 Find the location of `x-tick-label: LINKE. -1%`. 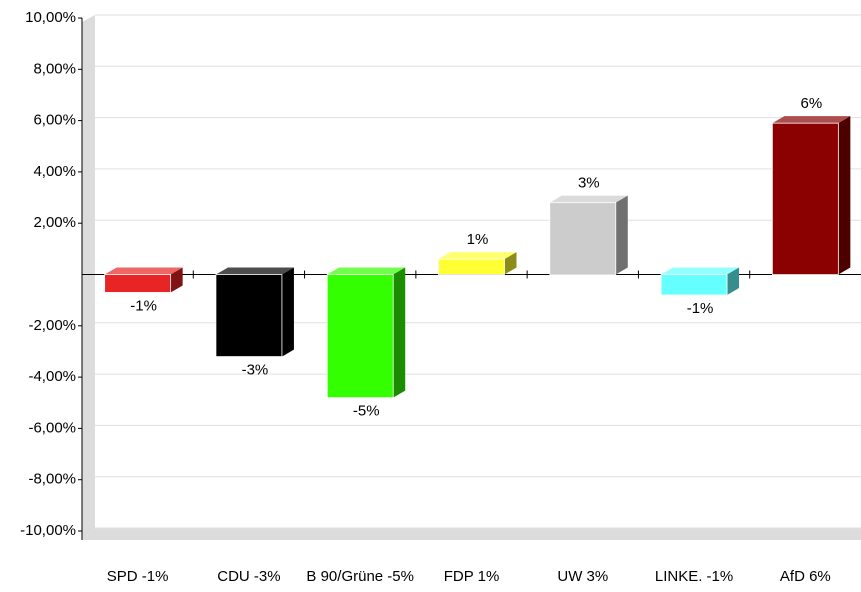

x-tick-label: LINKE. -1% is located at coordinates (694, 576).